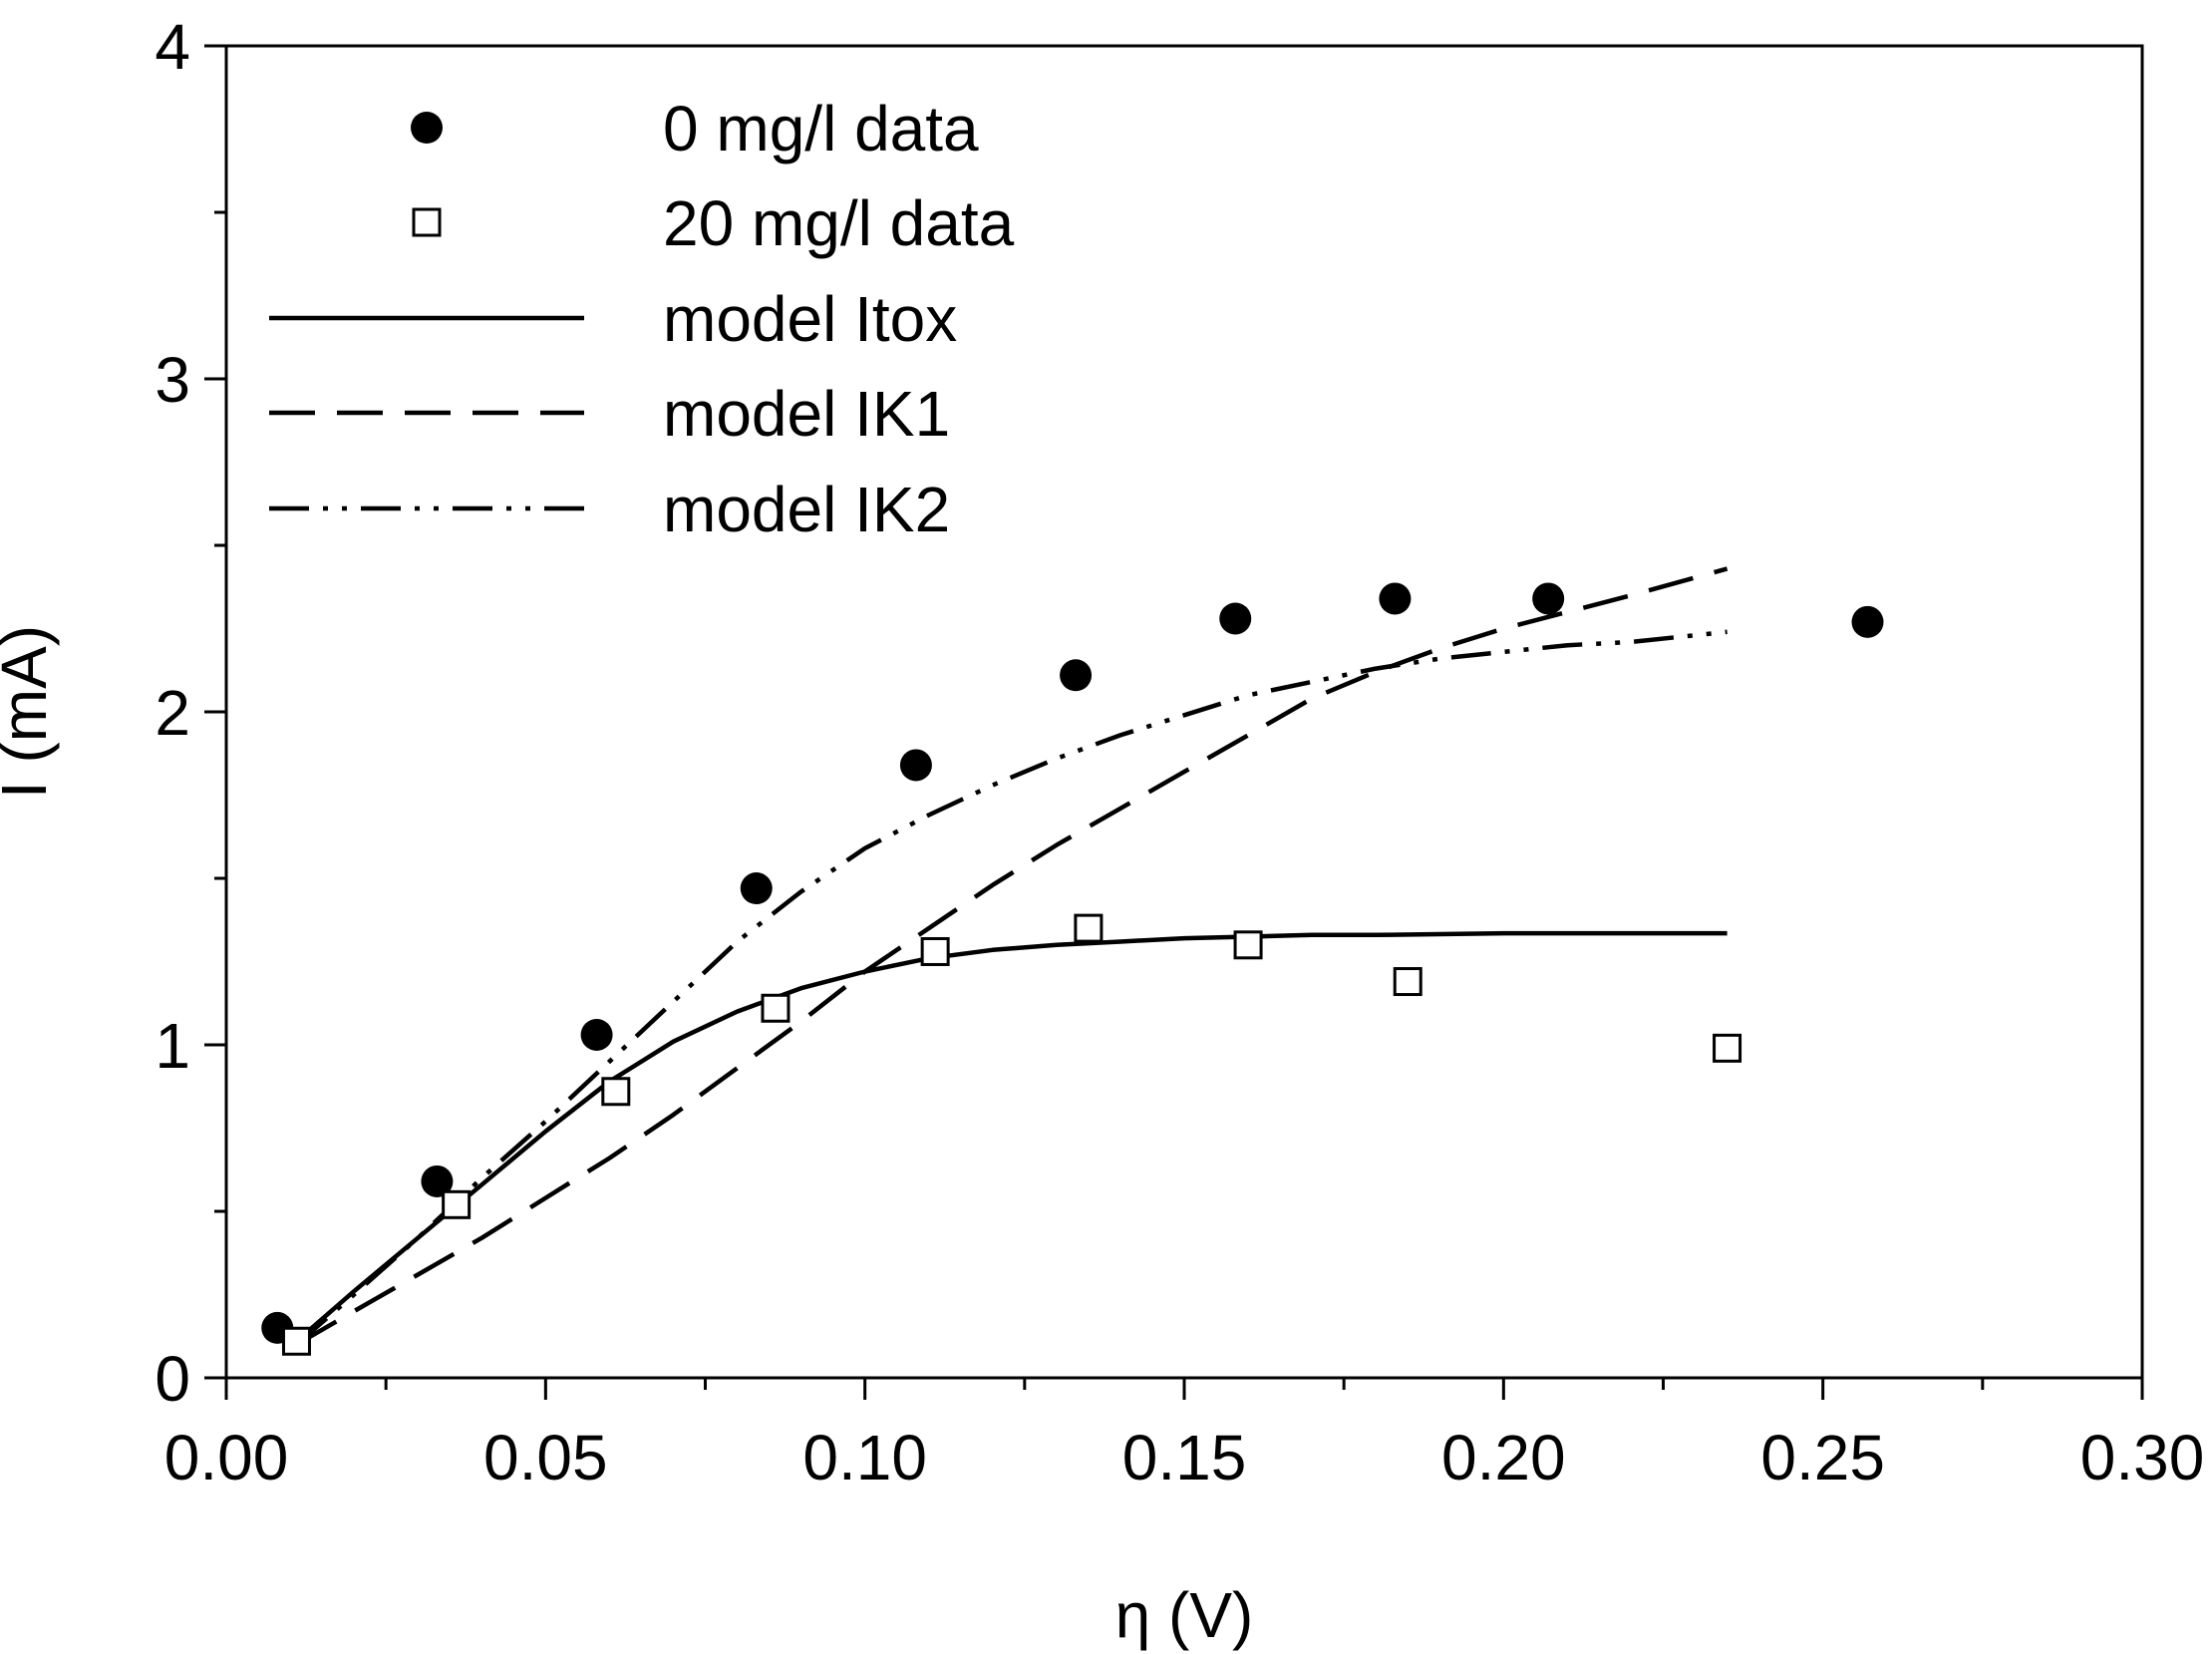 The width and height of the screenshot is (2212, 1654). I want to click on x-tick-label: 0.15, so click(1184, 1458).